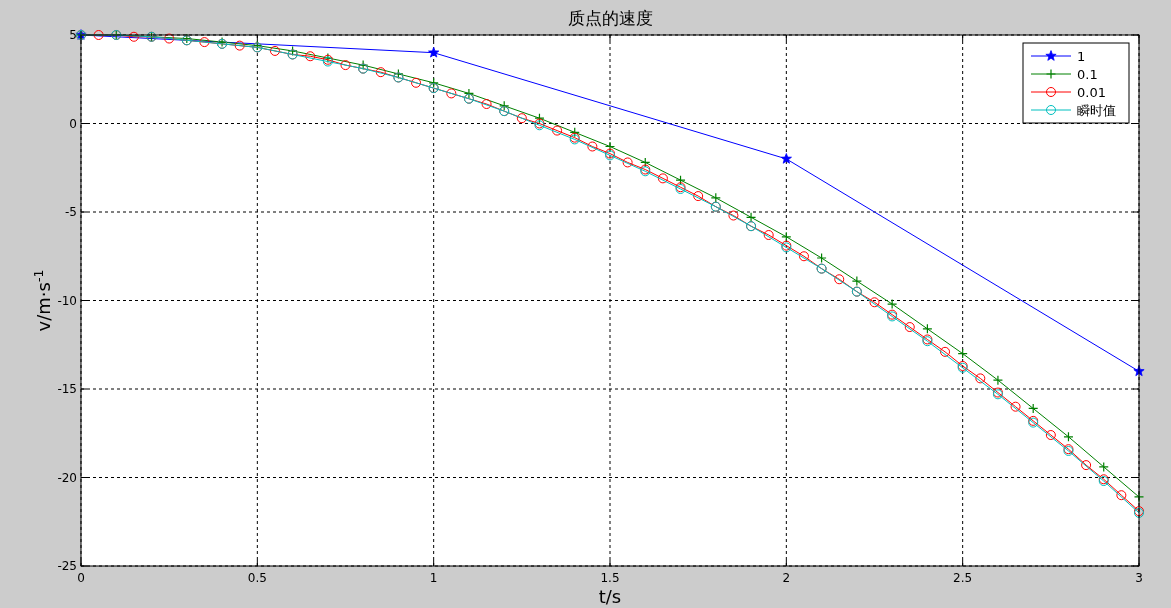  I want to click on y-tick-label: -10, so click(67, 300).